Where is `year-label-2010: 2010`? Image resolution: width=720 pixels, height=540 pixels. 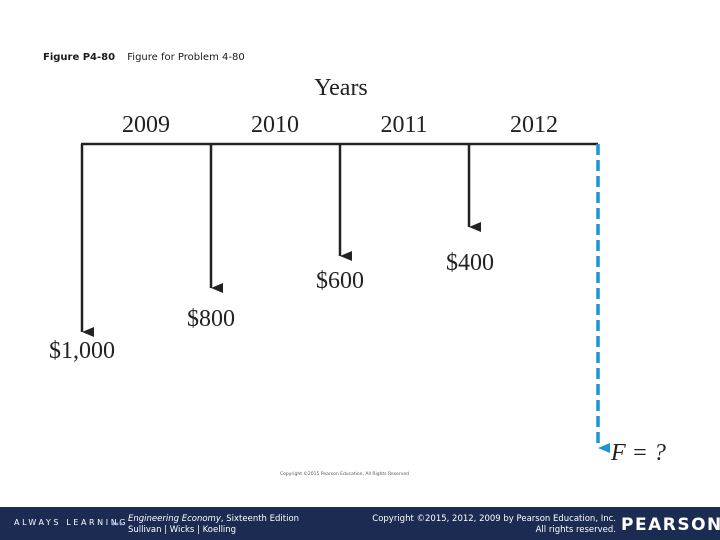 year-label-2010: 2010 is located at coordinates (275, 125).